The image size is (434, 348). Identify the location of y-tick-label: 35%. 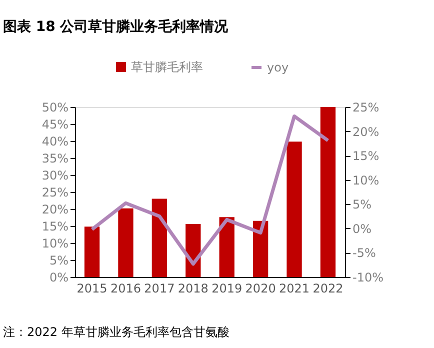
(55, 159).